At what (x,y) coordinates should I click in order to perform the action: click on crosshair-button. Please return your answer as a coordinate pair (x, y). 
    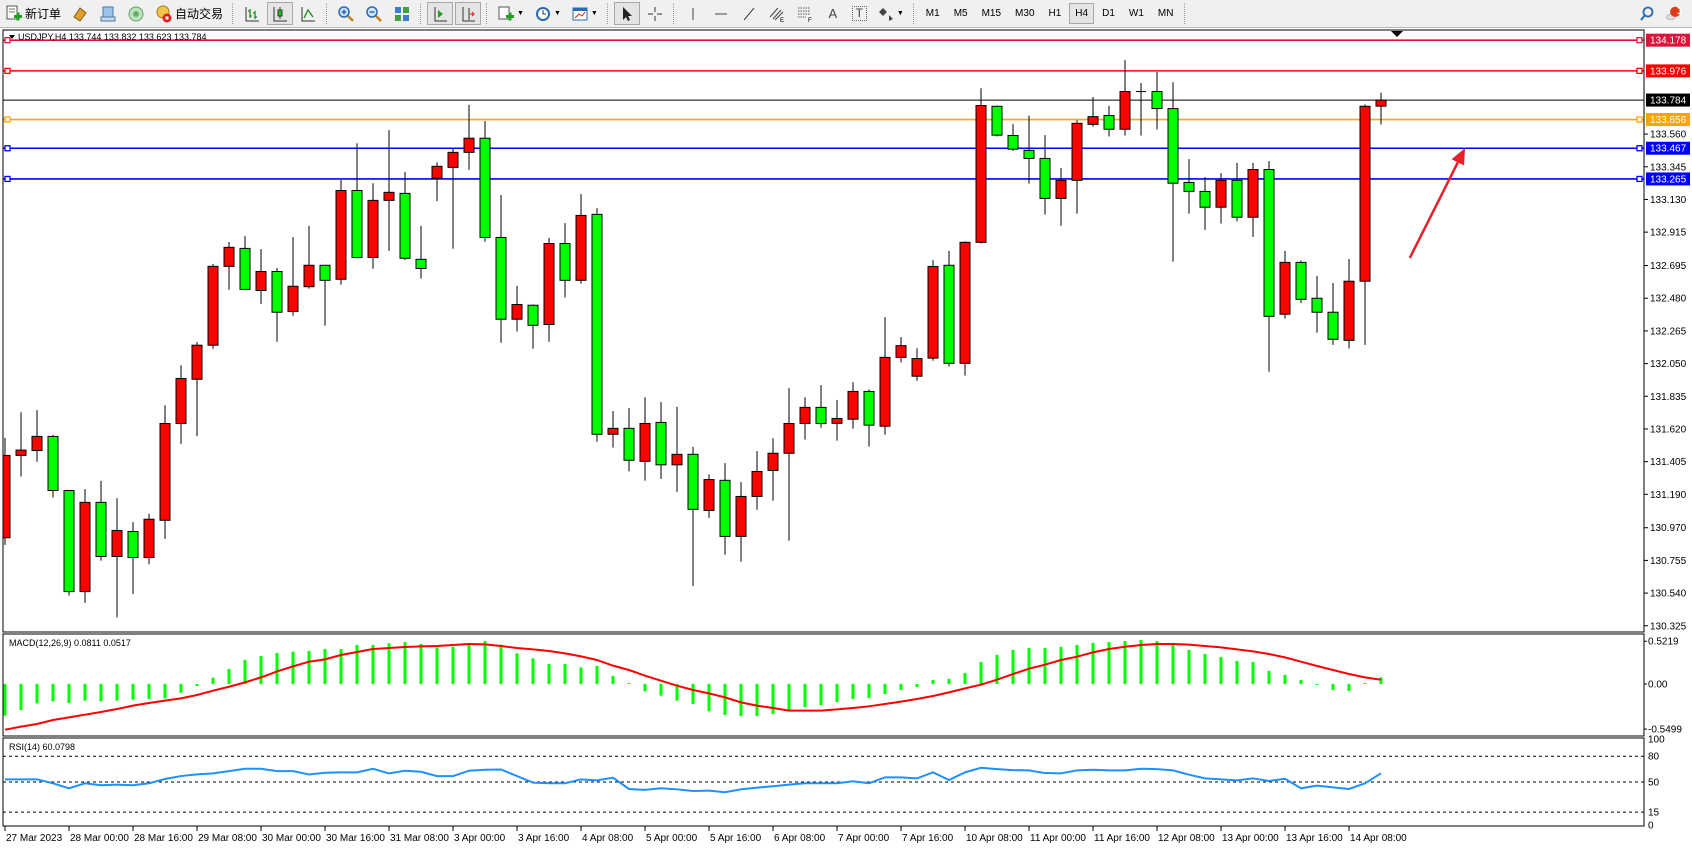
    Looking at the image, I should click on (655, 13).